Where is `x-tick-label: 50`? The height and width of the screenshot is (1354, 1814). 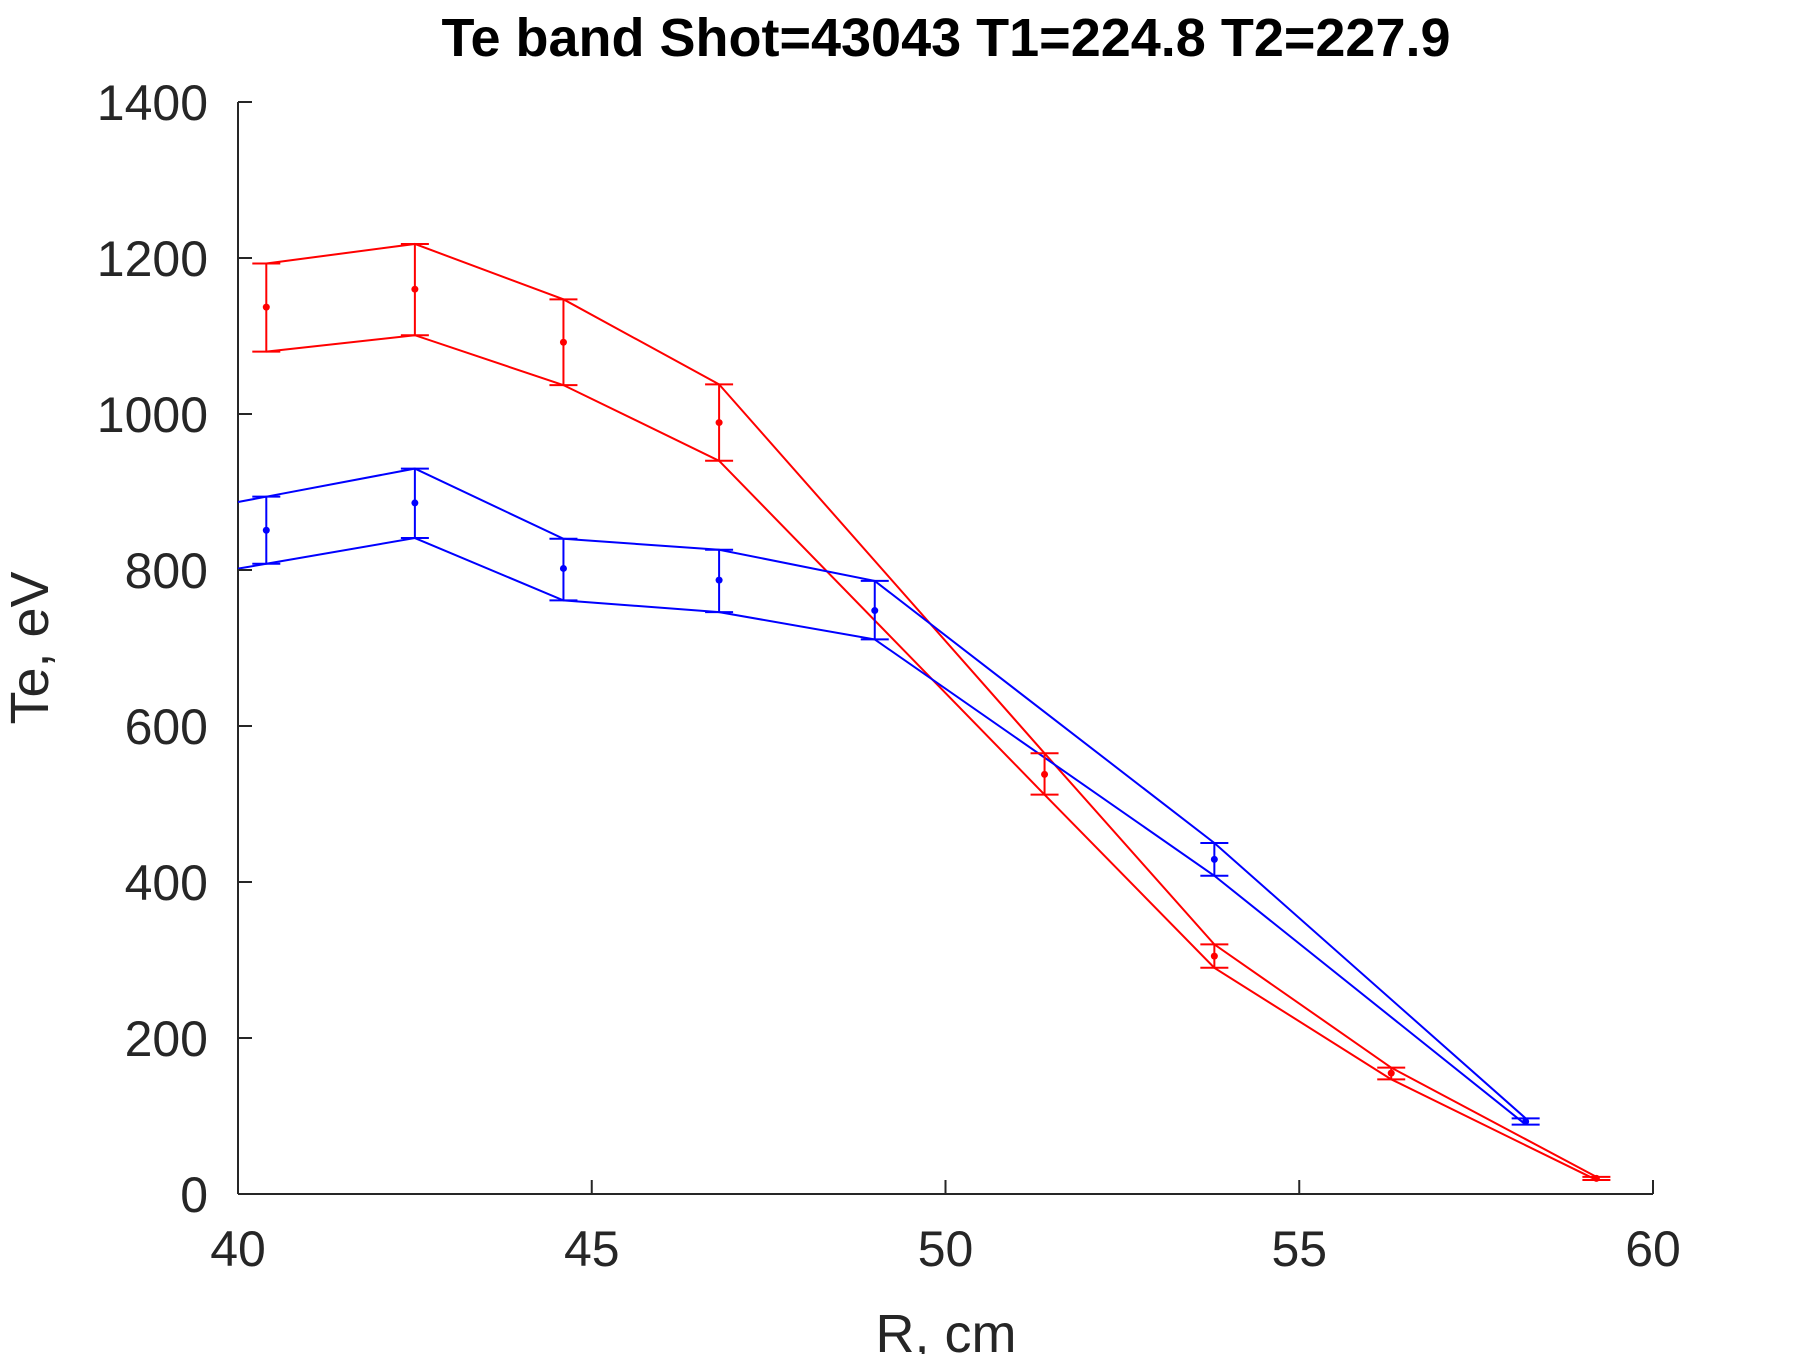 x-tick-label: 50 is located at coordinates (946, 1249).